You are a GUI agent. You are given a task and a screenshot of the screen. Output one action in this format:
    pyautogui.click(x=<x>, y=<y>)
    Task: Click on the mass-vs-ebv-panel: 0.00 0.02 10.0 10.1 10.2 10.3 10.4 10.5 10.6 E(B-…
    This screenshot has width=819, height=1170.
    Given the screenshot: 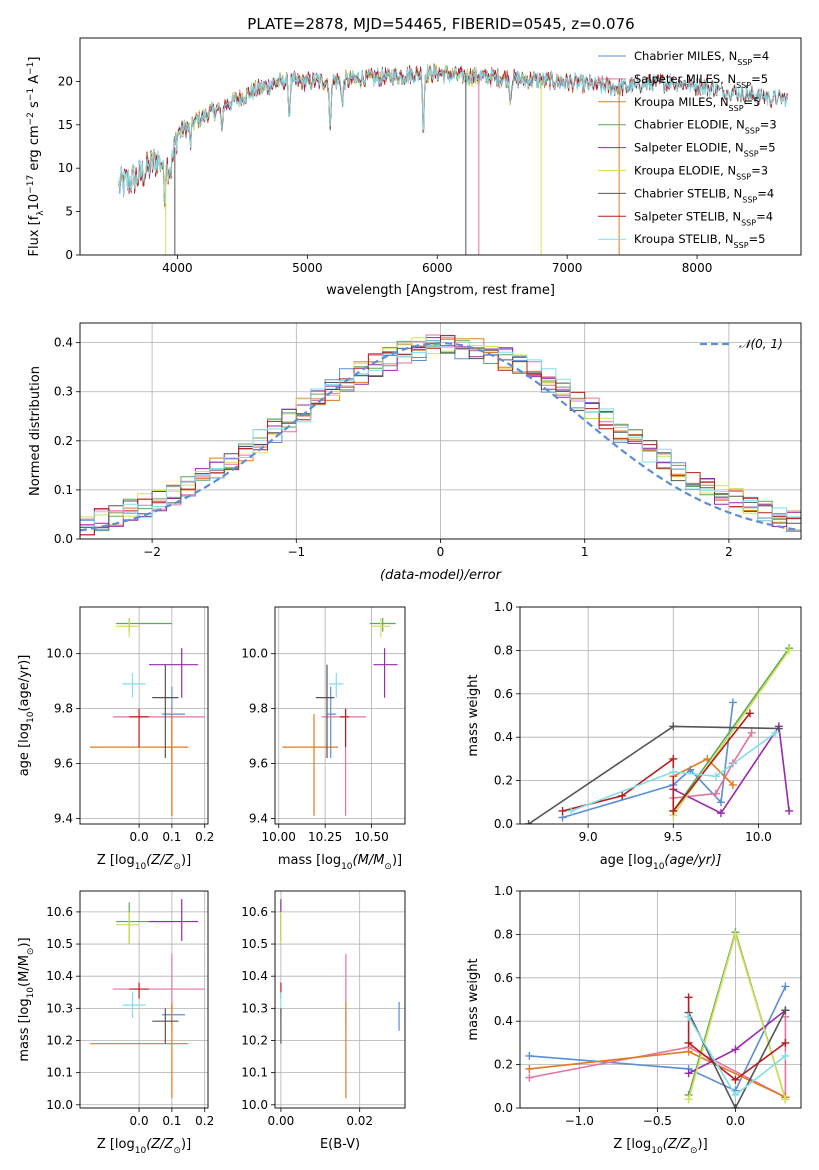 What is the action you would take?
    pyautogui.click(x=323, y=1021)
    